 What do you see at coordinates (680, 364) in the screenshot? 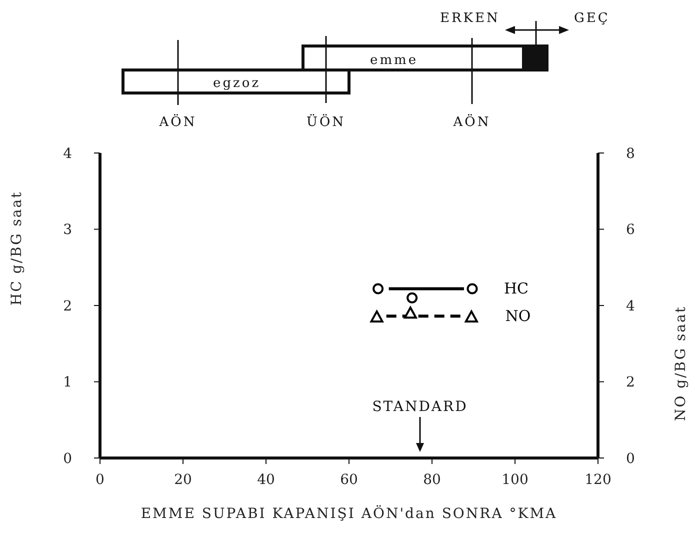
I see `y2-axis-title: NO g/BG saat` at bounding box center [680, 364].